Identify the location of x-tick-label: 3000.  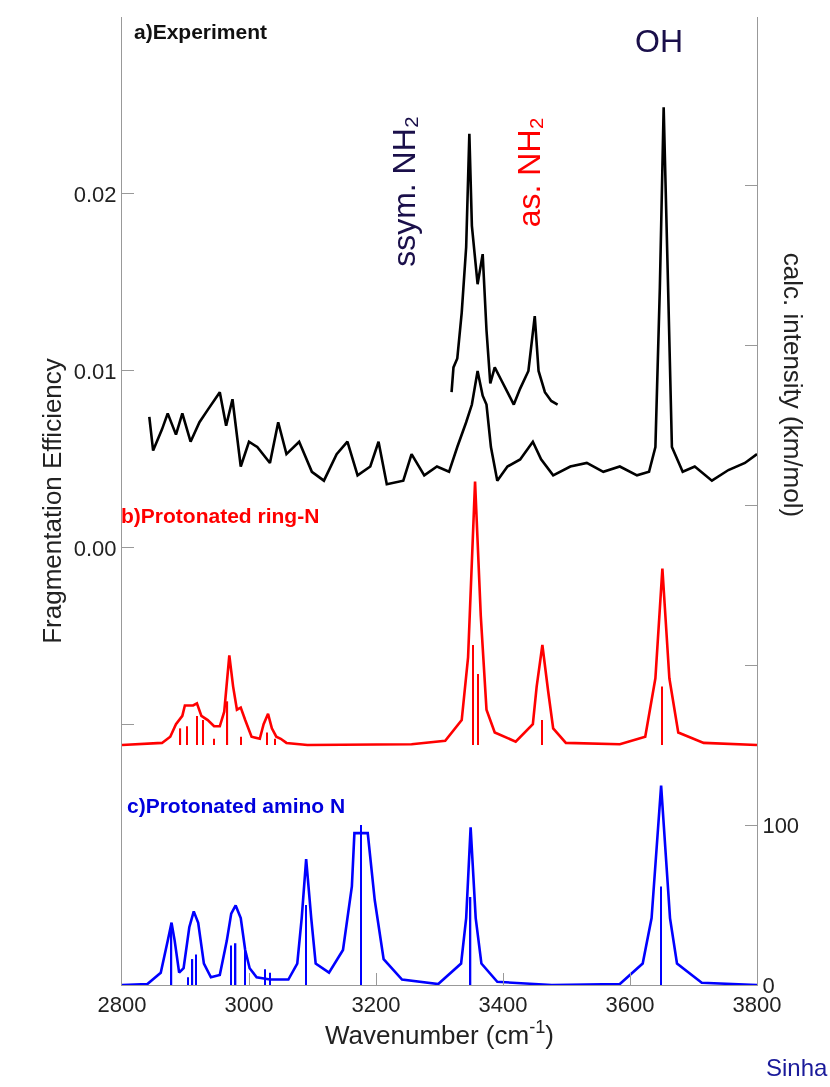
(249, 1005).